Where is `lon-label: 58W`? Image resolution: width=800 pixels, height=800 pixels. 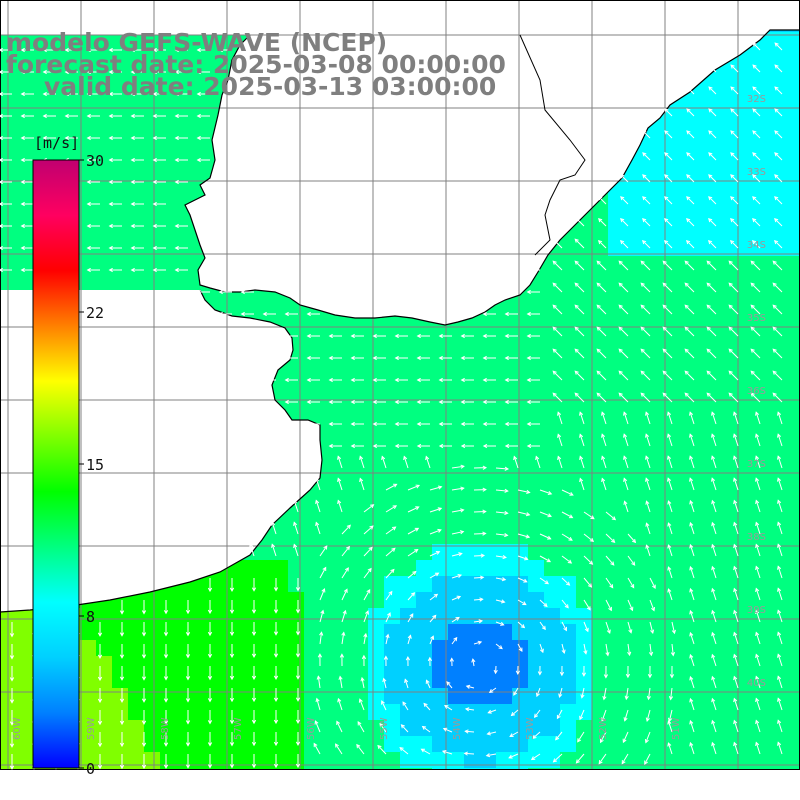 lon-label: 58W is located at coordinates (165, 728).